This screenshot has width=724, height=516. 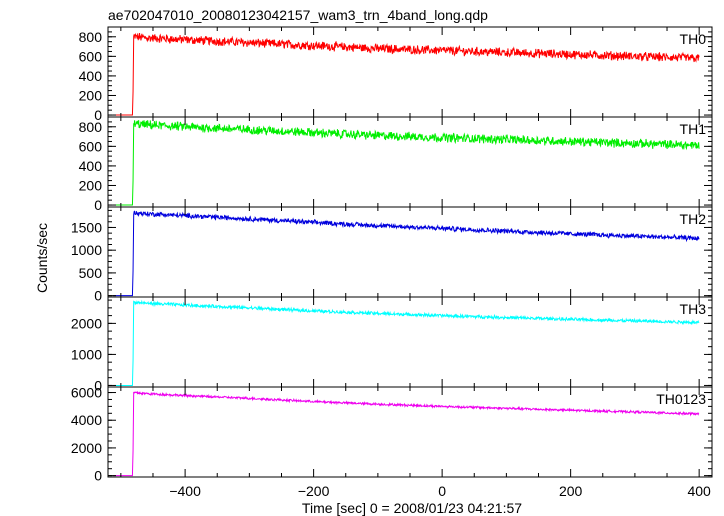 What do you see at coordinates (86, 420) in the screenshot?
I see `y-tick-label: 4000` at bounding box center [86, 420].